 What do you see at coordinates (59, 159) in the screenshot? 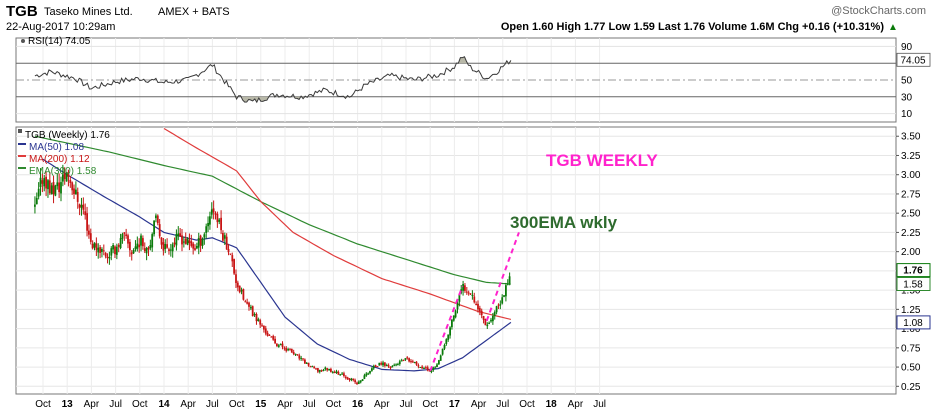
I see `legend-ma200: MA(200) 1.12` at bounding box center [59, 159].